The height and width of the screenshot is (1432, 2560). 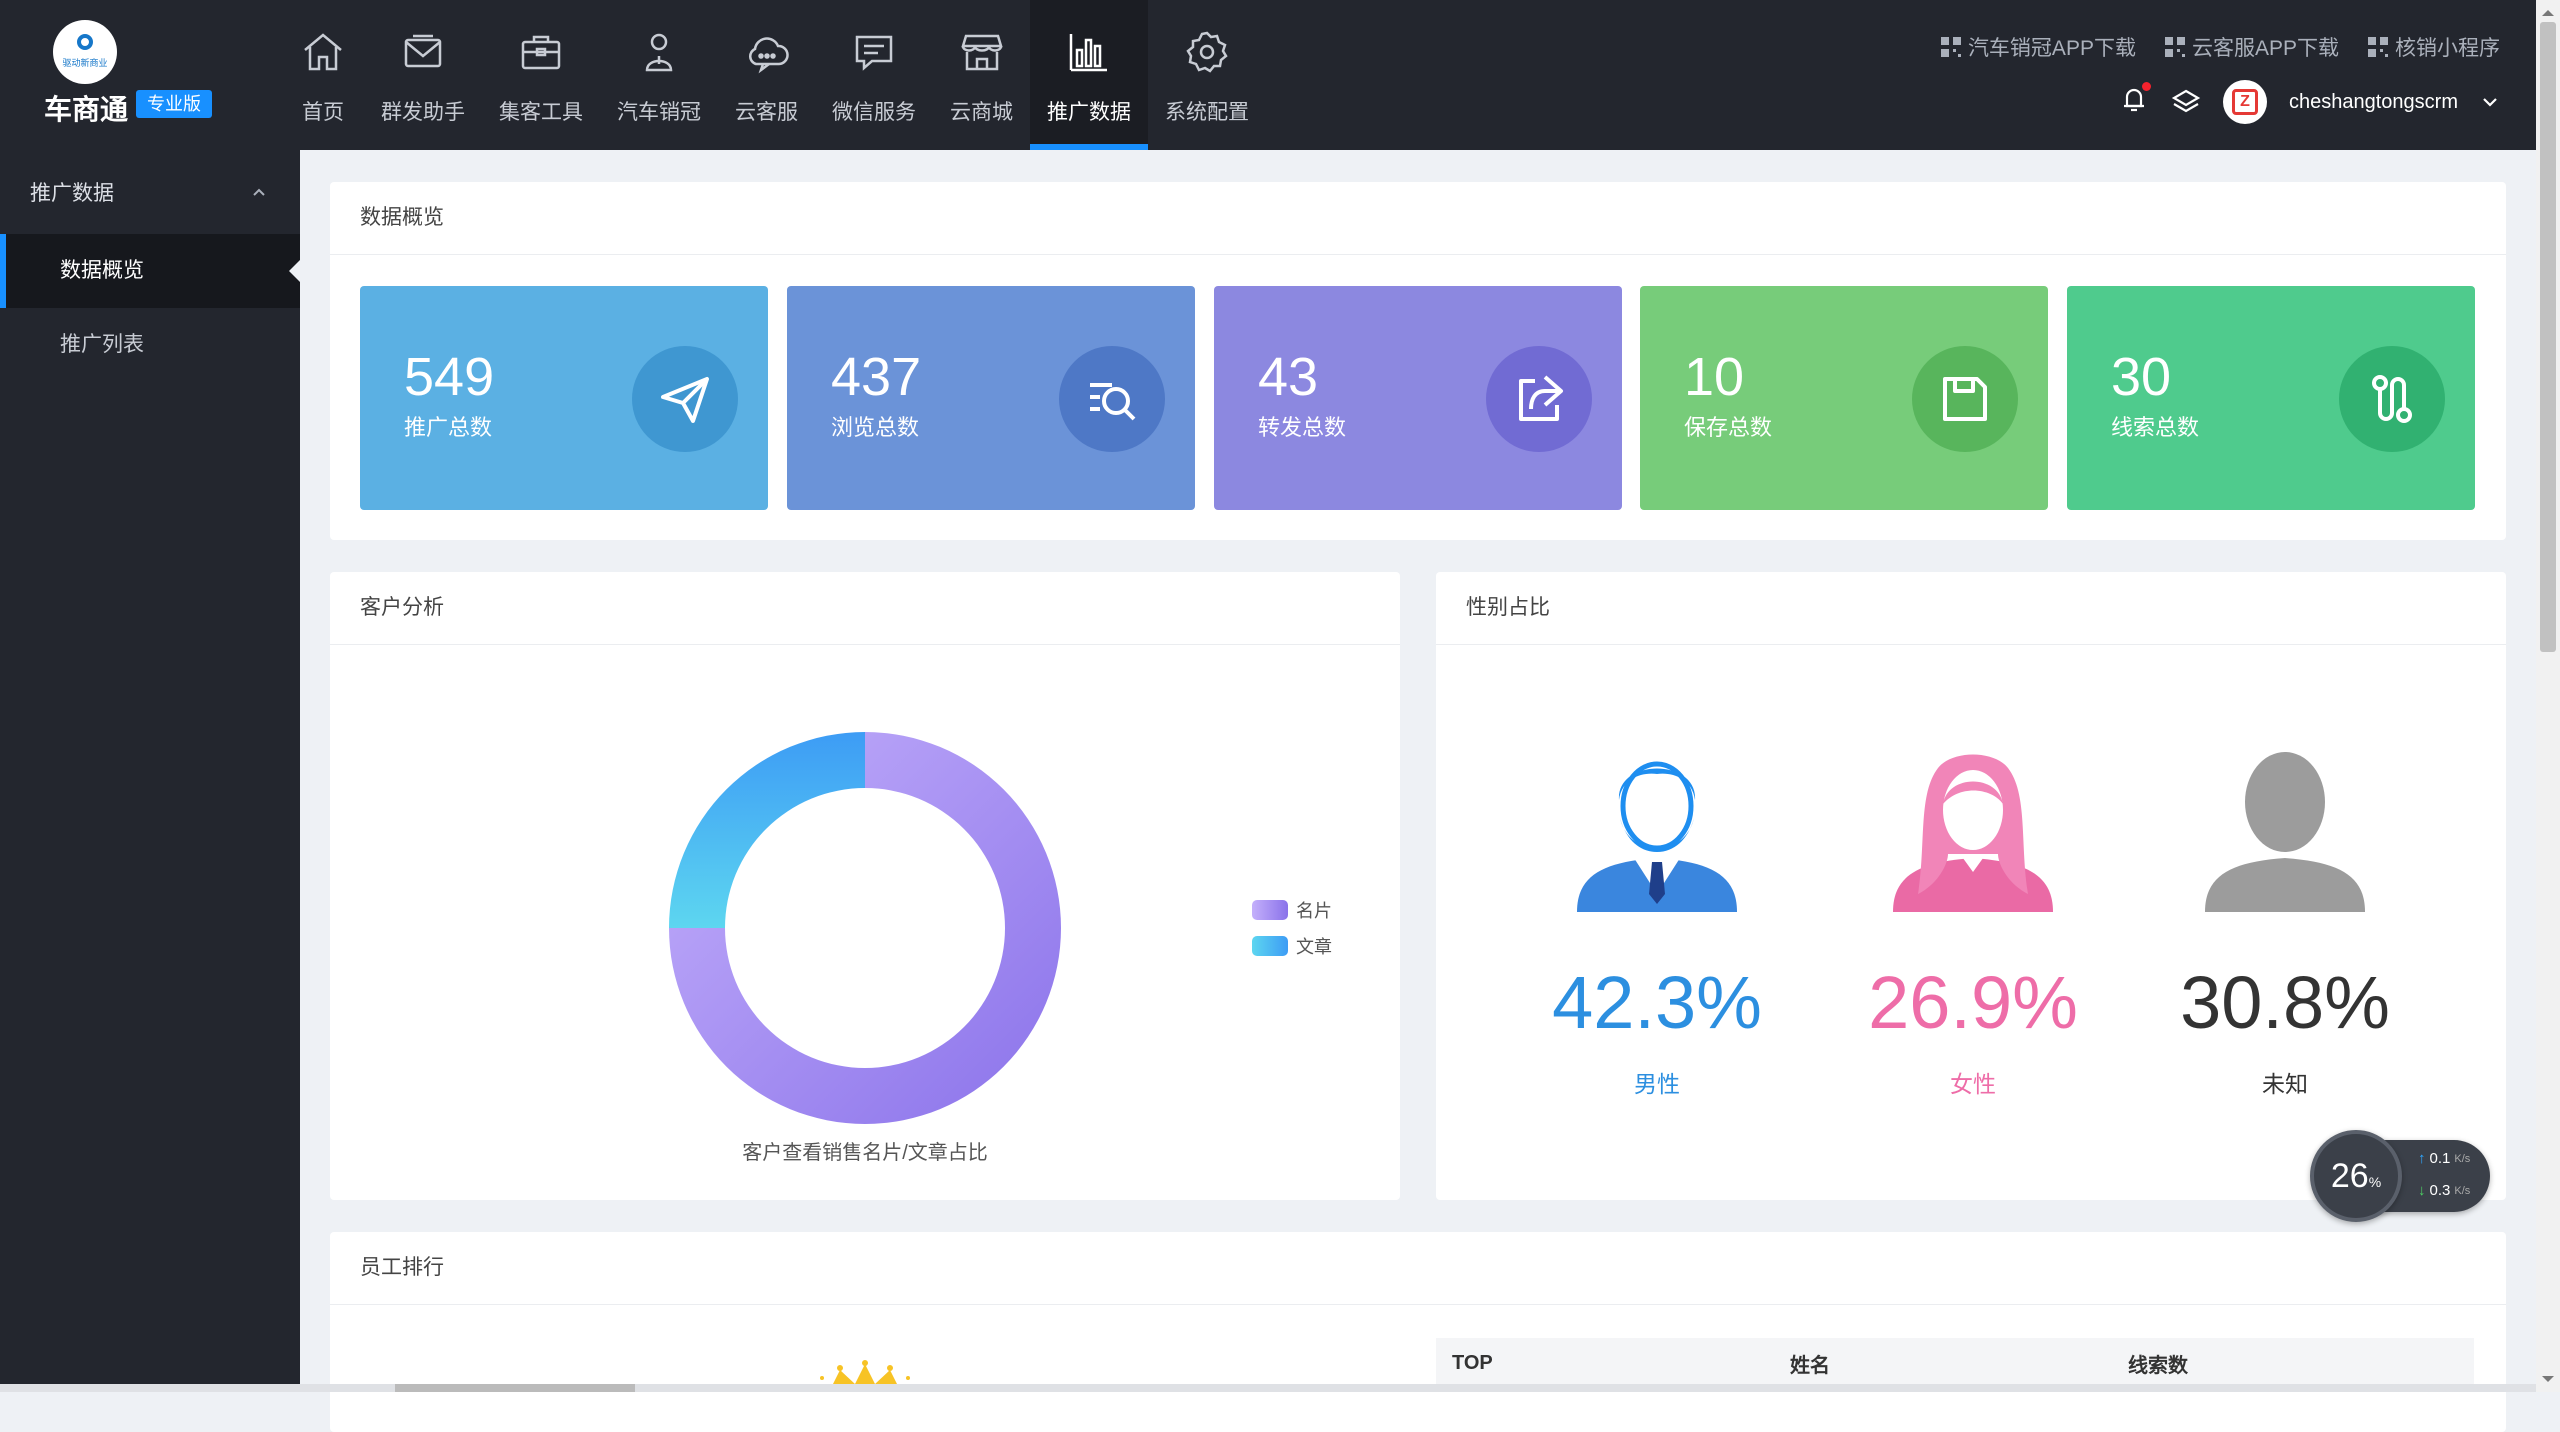 What do you see at coordinates (767, 830) in the screenshot?
I see `donut-slice-article` at bounding box center [767, 830].